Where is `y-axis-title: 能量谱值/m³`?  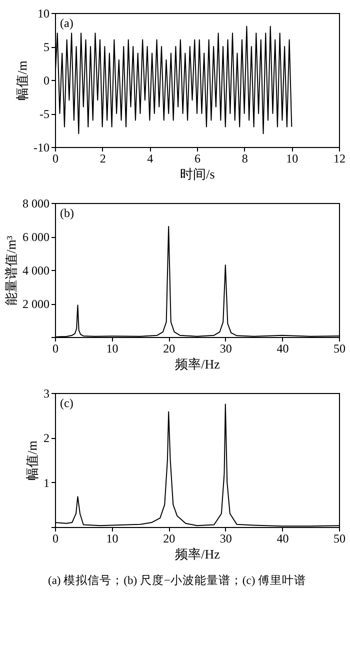 y-axis-title: 能量谱值/m³ is located at coordinates (11, 271).